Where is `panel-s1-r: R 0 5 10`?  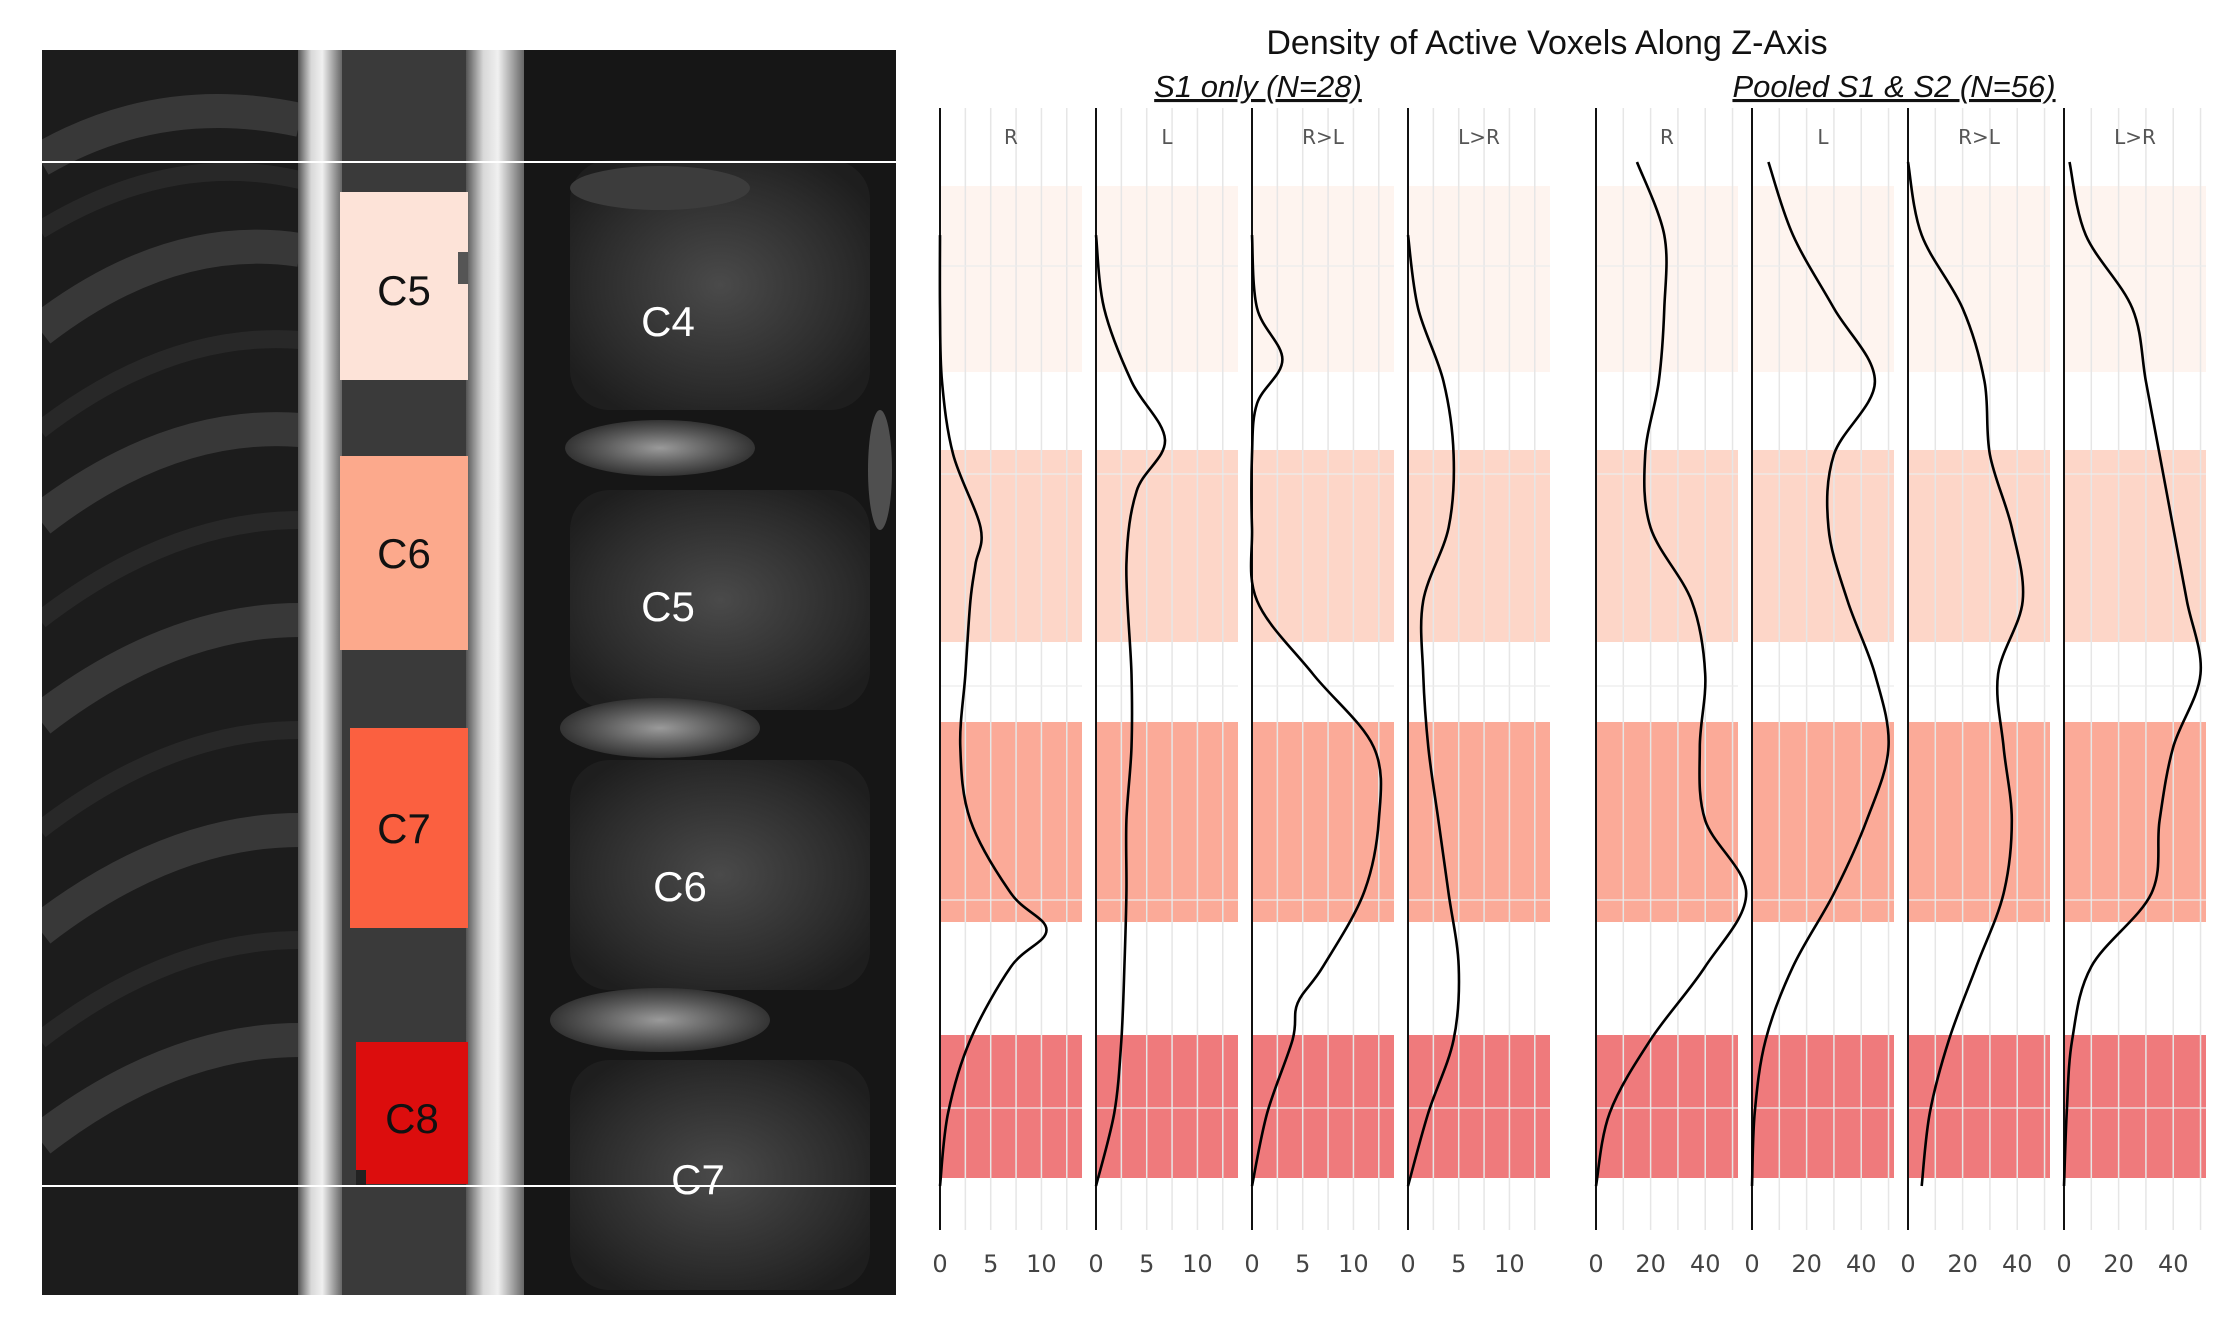
panel-s1-r: R 0 5 10 is located at coordinates (1007, 693).